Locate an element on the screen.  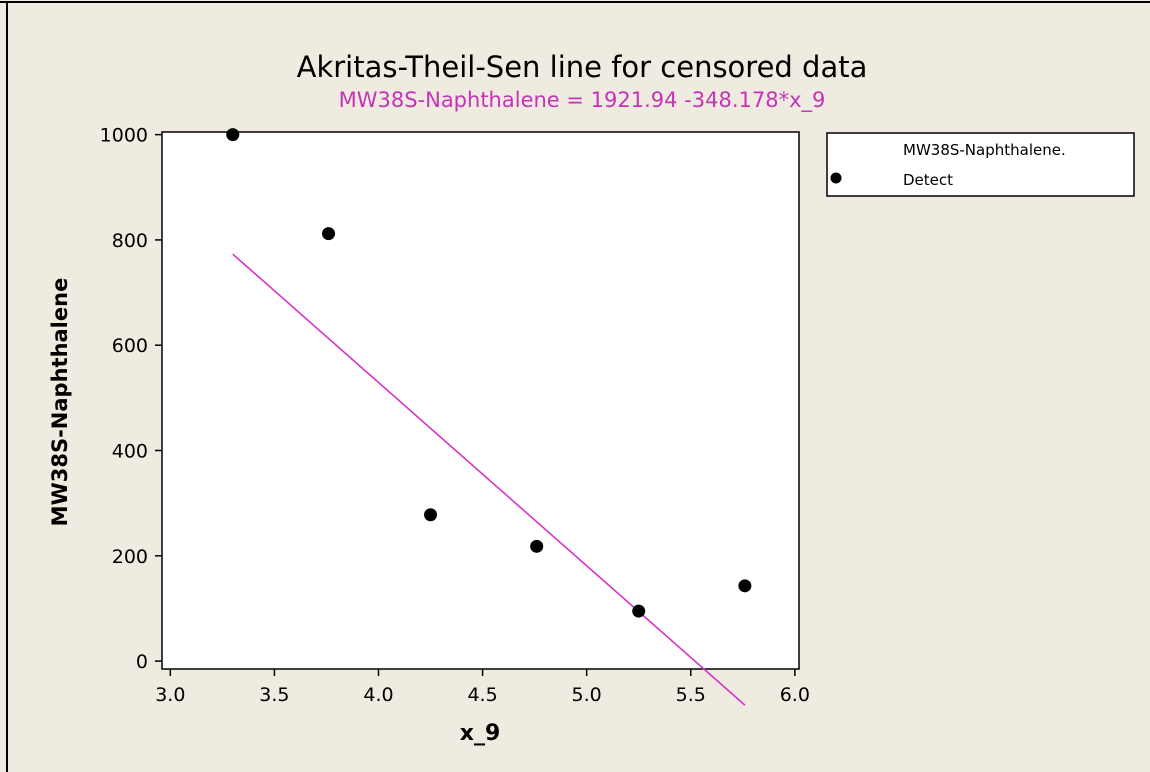
x-tick-label: 5.5 is located at coordinates (691, 695).